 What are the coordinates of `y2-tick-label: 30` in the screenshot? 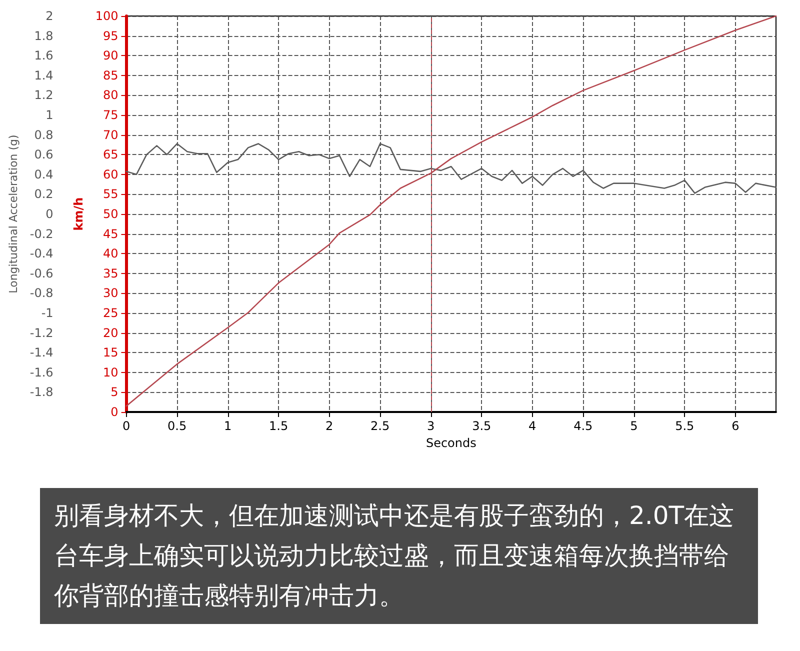 It's located at (110, 293).